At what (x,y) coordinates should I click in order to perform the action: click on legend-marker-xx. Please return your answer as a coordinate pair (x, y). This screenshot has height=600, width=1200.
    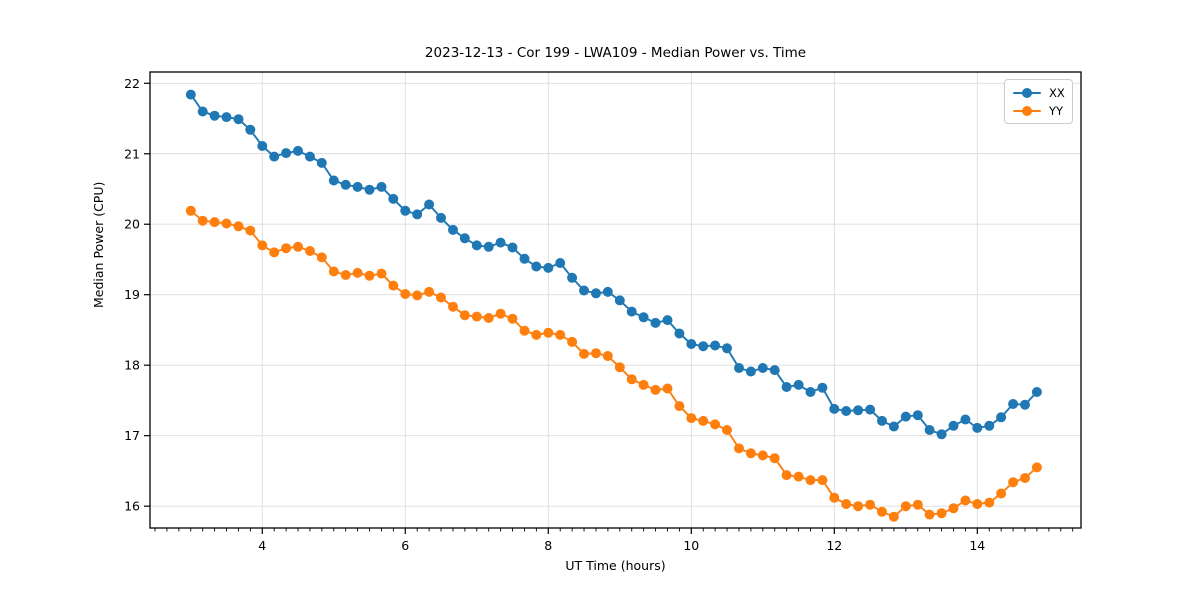
    Looking at the image, I should click on (1027, 93).